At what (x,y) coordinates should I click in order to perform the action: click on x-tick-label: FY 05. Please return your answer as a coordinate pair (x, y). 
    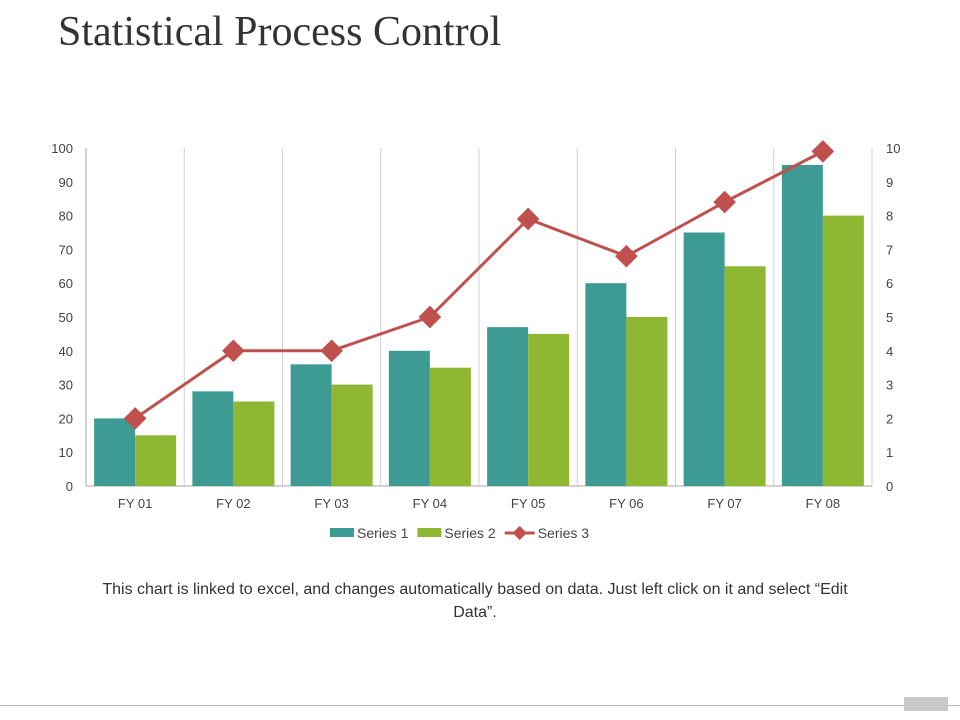
    Looking at the image, I should click on (528, 503).